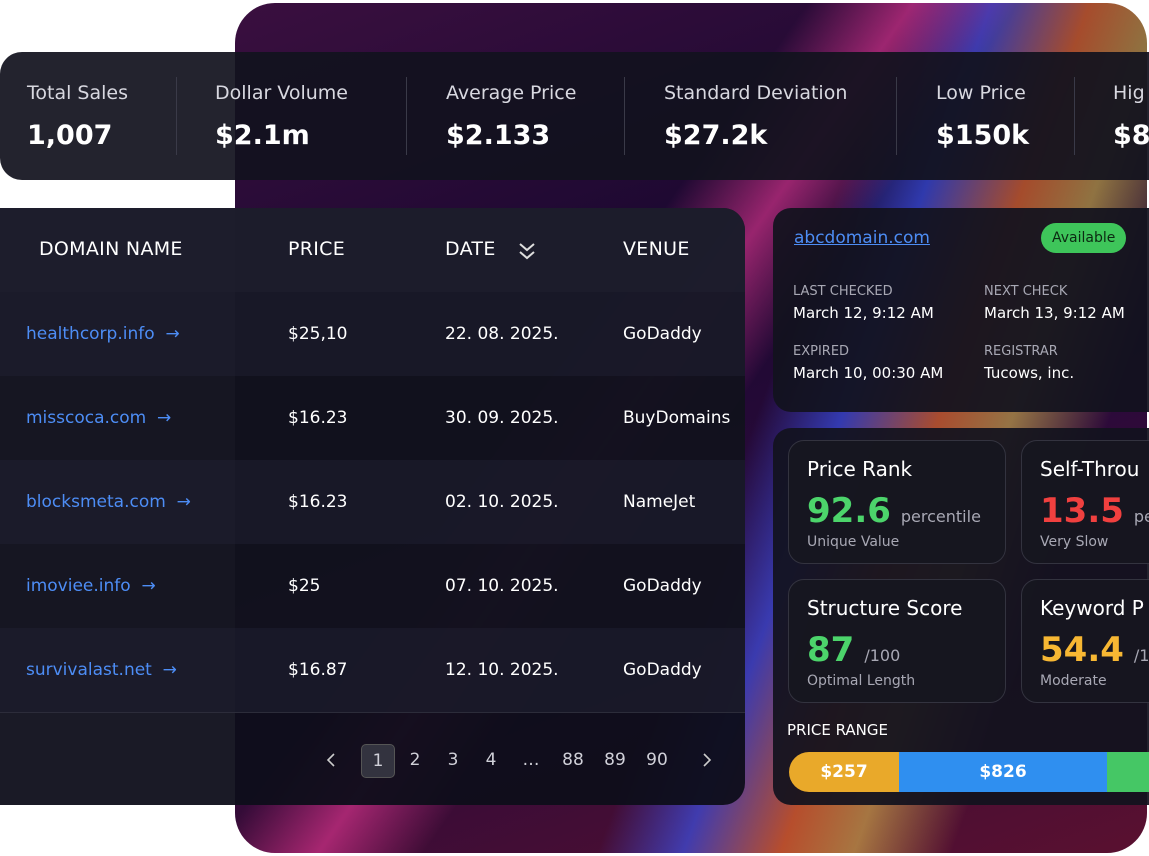  Describe the element at coordinates (91, 586) in the screenshot. I see `domain-link: imoviee.info →` at that location.